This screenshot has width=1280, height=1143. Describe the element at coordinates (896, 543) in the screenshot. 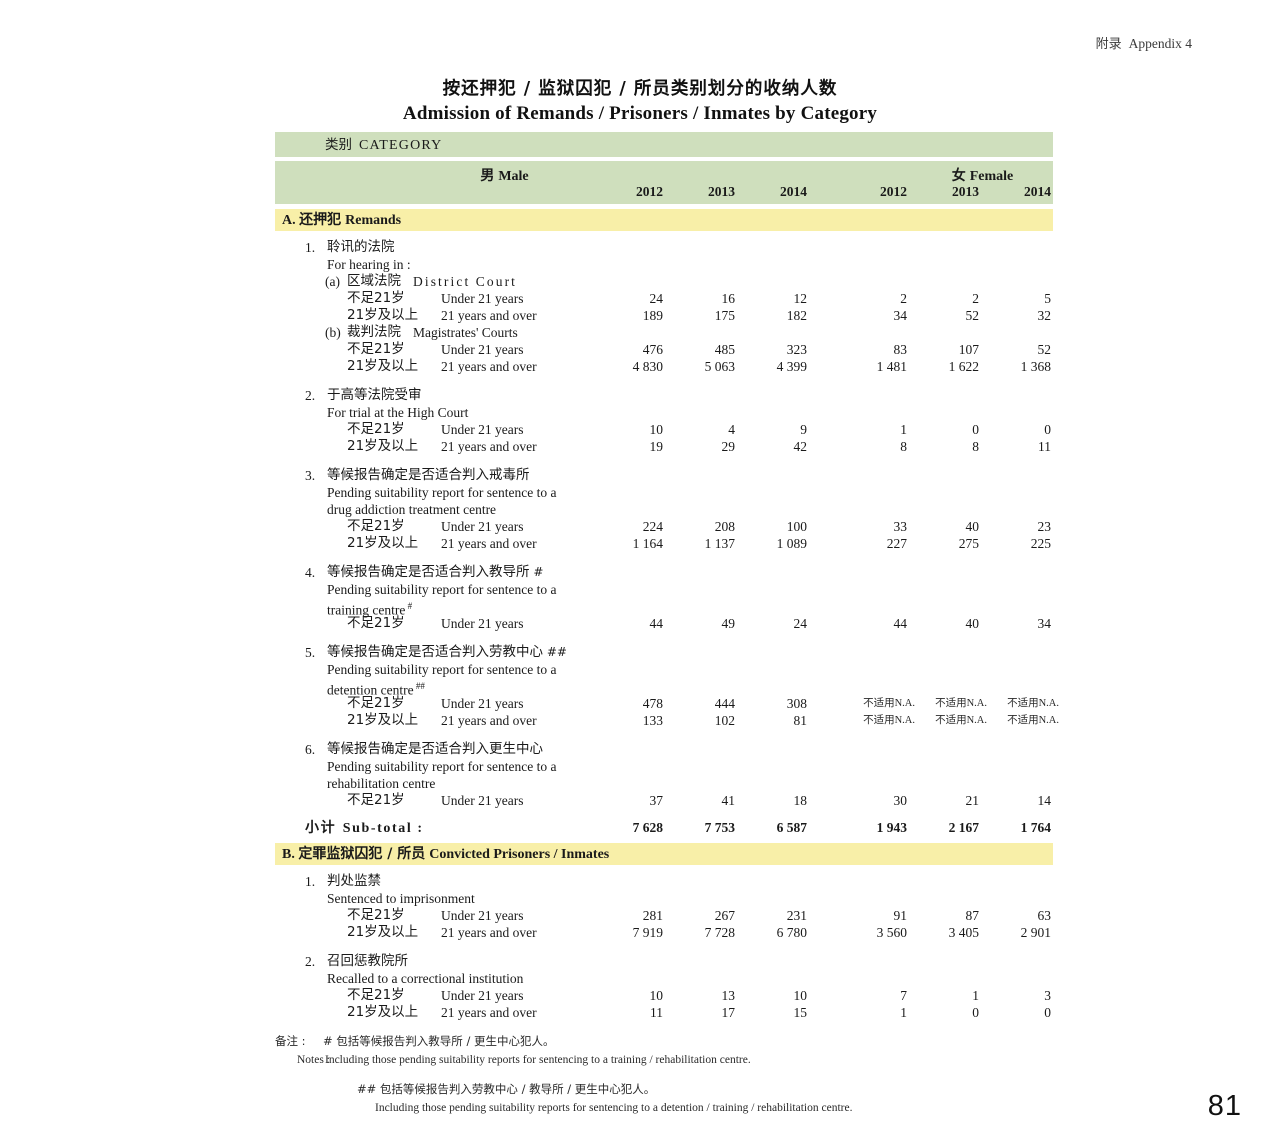

I see `data-cell: 227` at that location.